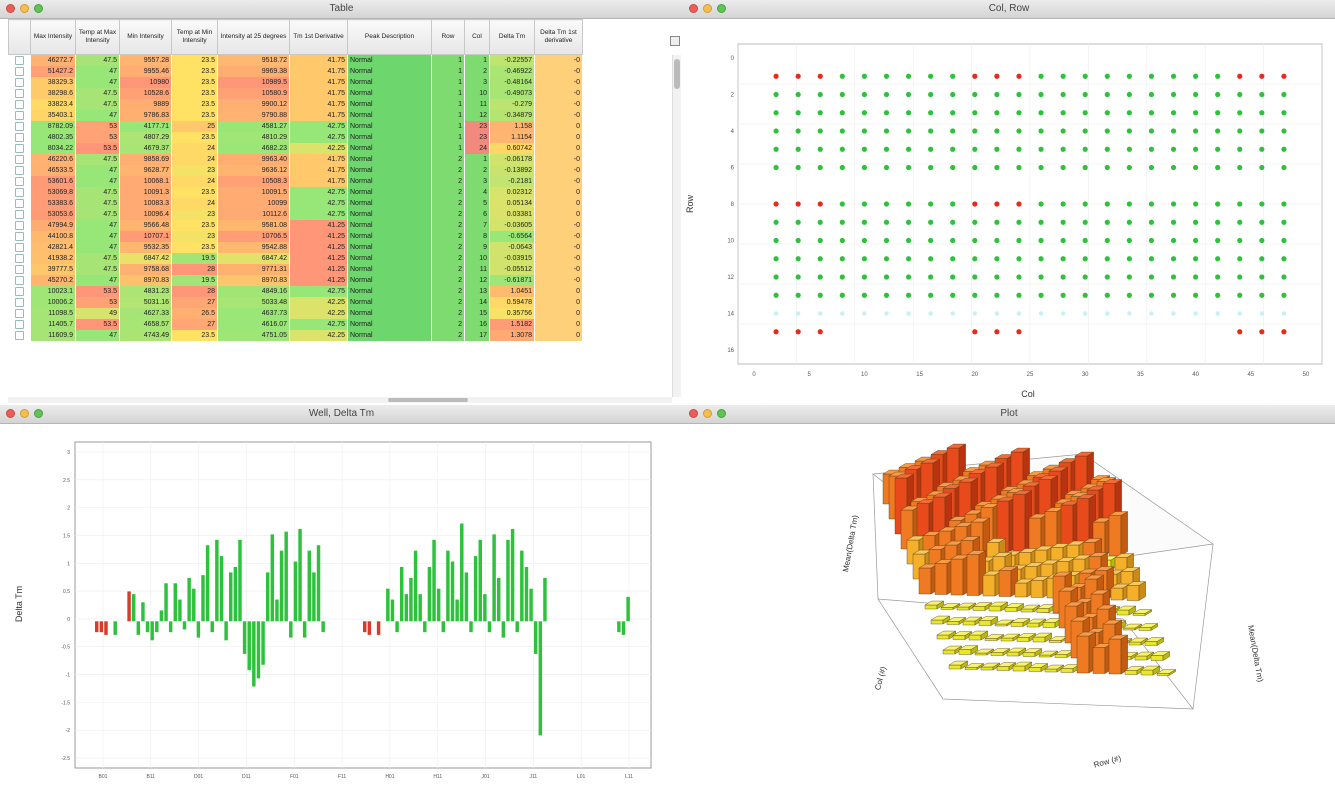  What do you see at coordinates (512, 137) in the screenshot?
I see `table-cell: 1.1154` at bounding box center [512, 137].